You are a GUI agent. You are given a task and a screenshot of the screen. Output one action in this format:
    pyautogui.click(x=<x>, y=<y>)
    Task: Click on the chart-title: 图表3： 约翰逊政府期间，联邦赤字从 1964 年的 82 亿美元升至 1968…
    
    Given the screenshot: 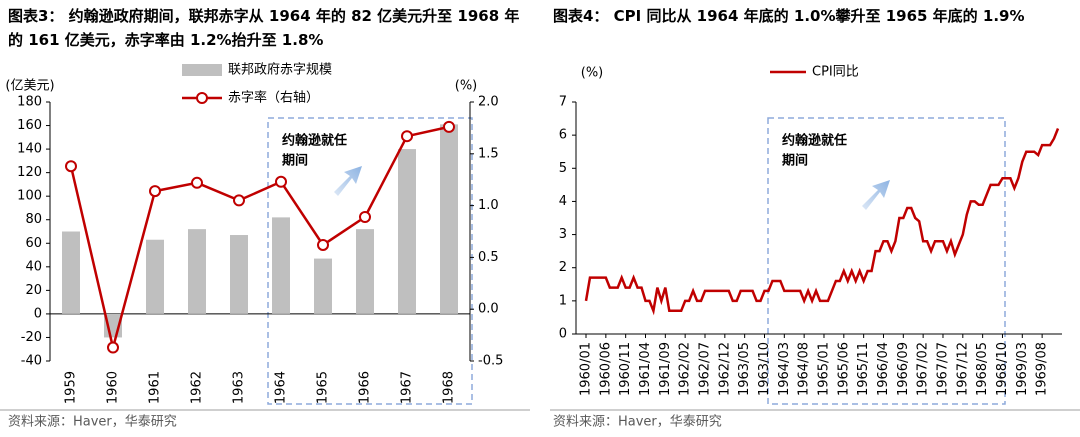 What is the action you would take?
    pyautogui.click(x=264, y=28)
    